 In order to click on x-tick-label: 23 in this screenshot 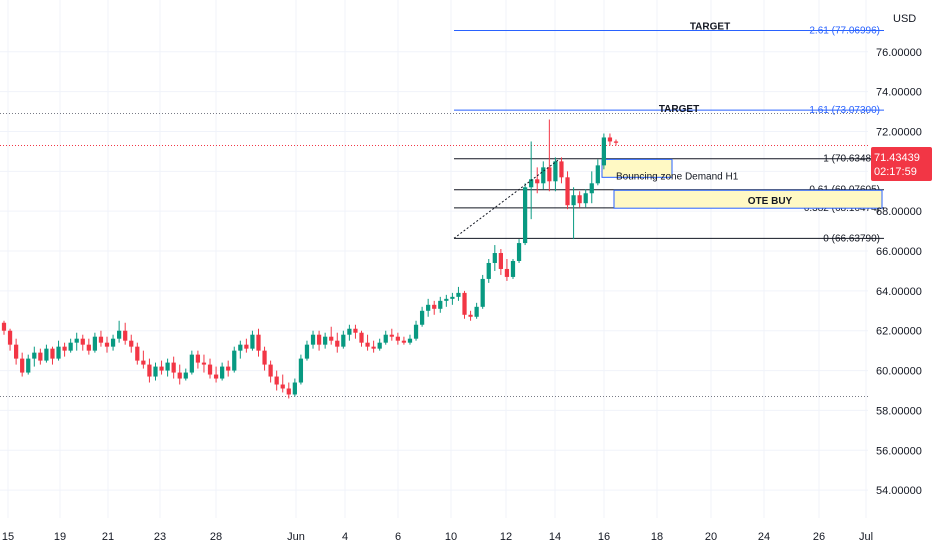, I will do `click(160, 537)`.